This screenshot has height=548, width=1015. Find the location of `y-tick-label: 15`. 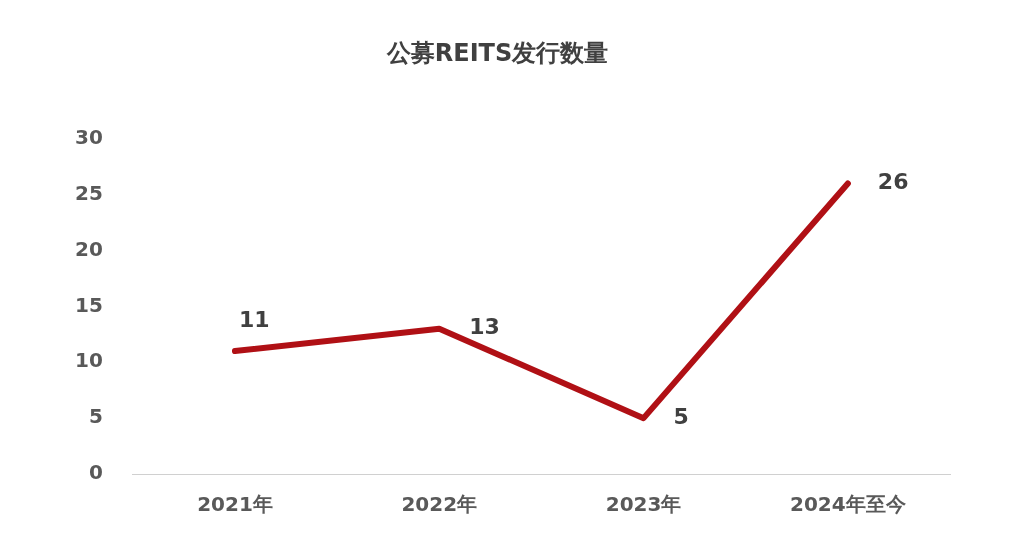

y-tick-label: 15 is located at coordinates (88, 304).